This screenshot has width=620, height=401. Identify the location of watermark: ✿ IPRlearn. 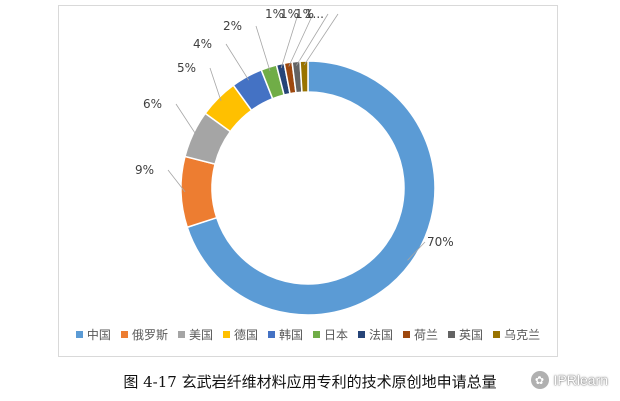
(569, 380).